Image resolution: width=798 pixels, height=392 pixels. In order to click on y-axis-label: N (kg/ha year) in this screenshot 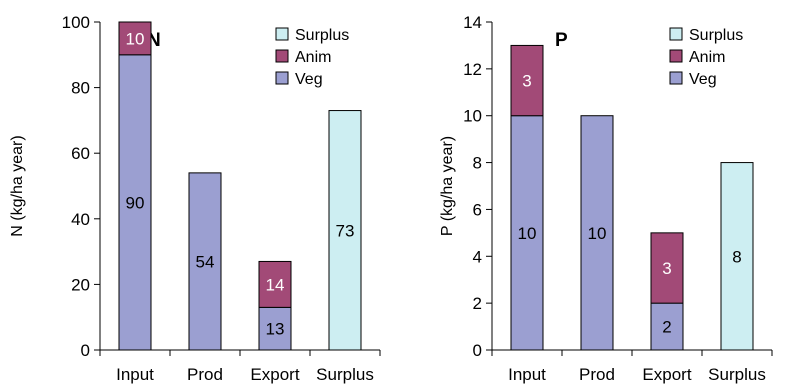, I will do `click(17, 185)`.